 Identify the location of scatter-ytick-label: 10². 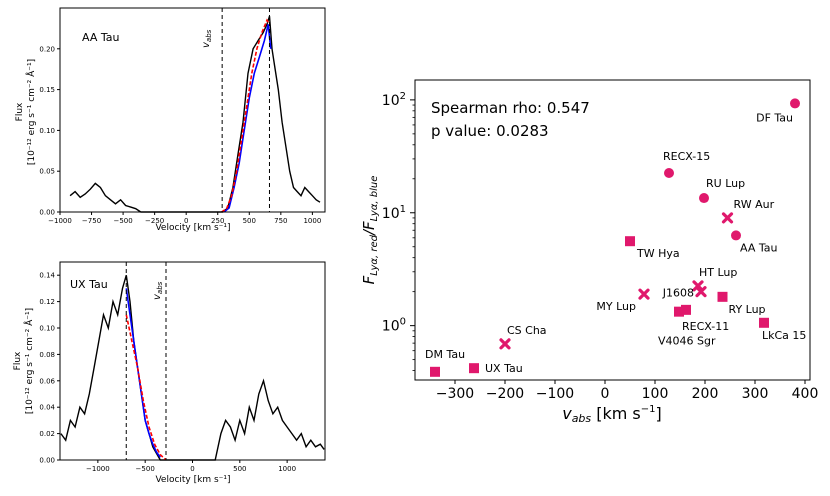
(394, 100).